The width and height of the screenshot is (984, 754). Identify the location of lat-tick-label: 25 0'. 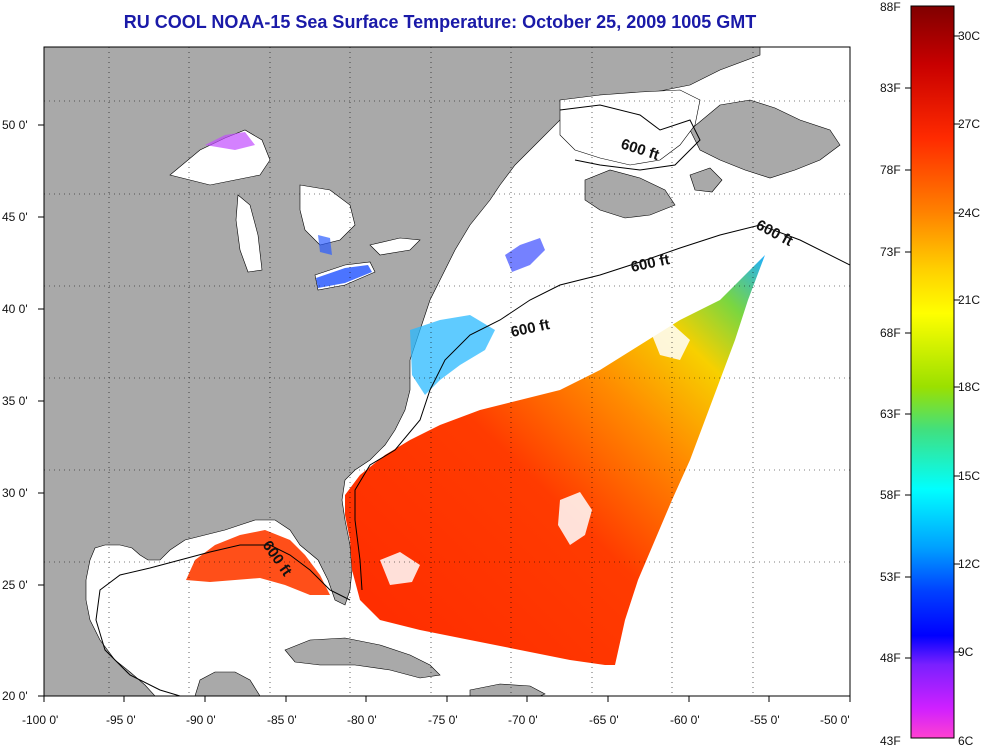
(15, 585).